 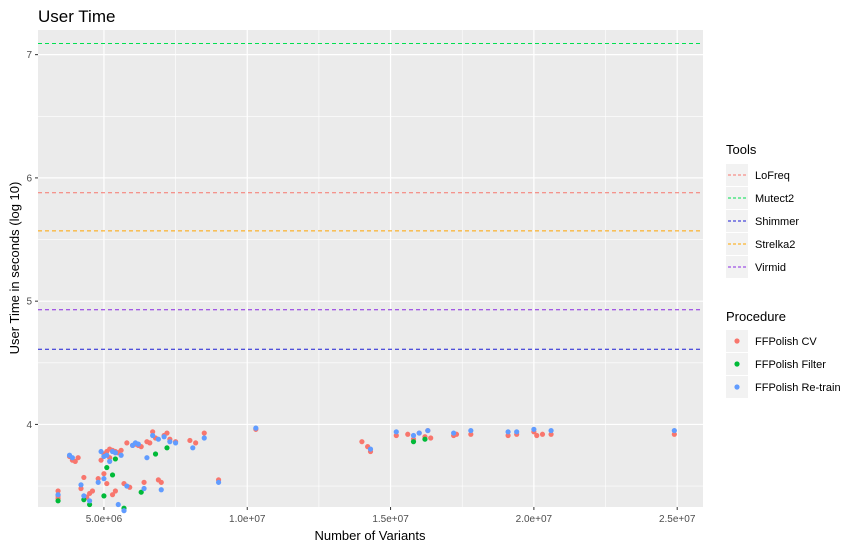 I want to click on x-tick-label: 2.0e+07, so click(x=534, y=519).